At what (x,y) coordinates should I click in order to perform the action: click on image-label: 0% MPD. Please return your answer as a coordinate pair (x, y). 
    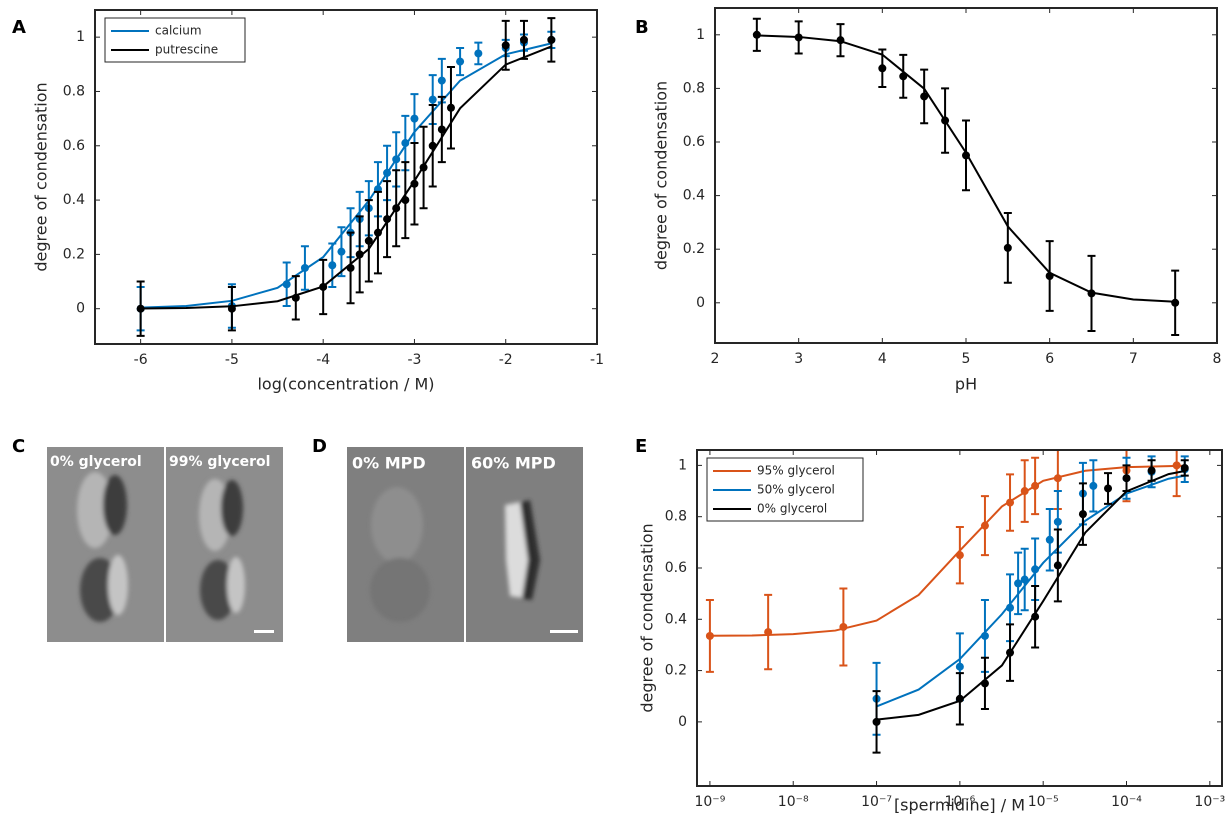
    Looking at the image, I should click on (389, 463).